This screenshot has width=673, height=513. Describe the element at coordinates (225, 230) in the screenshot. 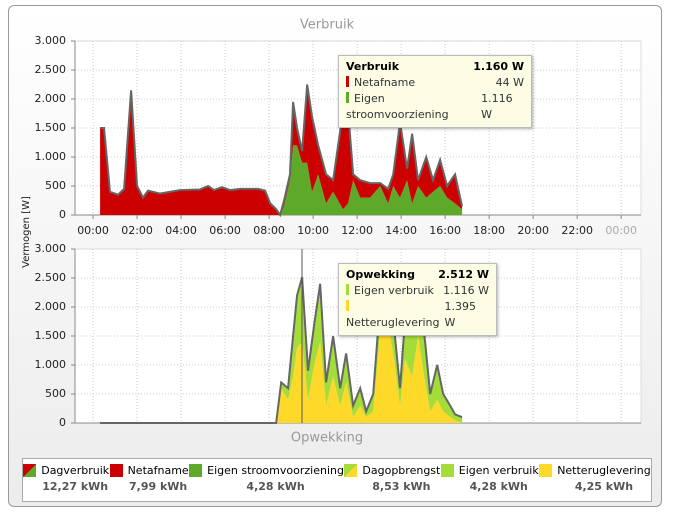

I see `x-tick-label: 06:00` at that location.